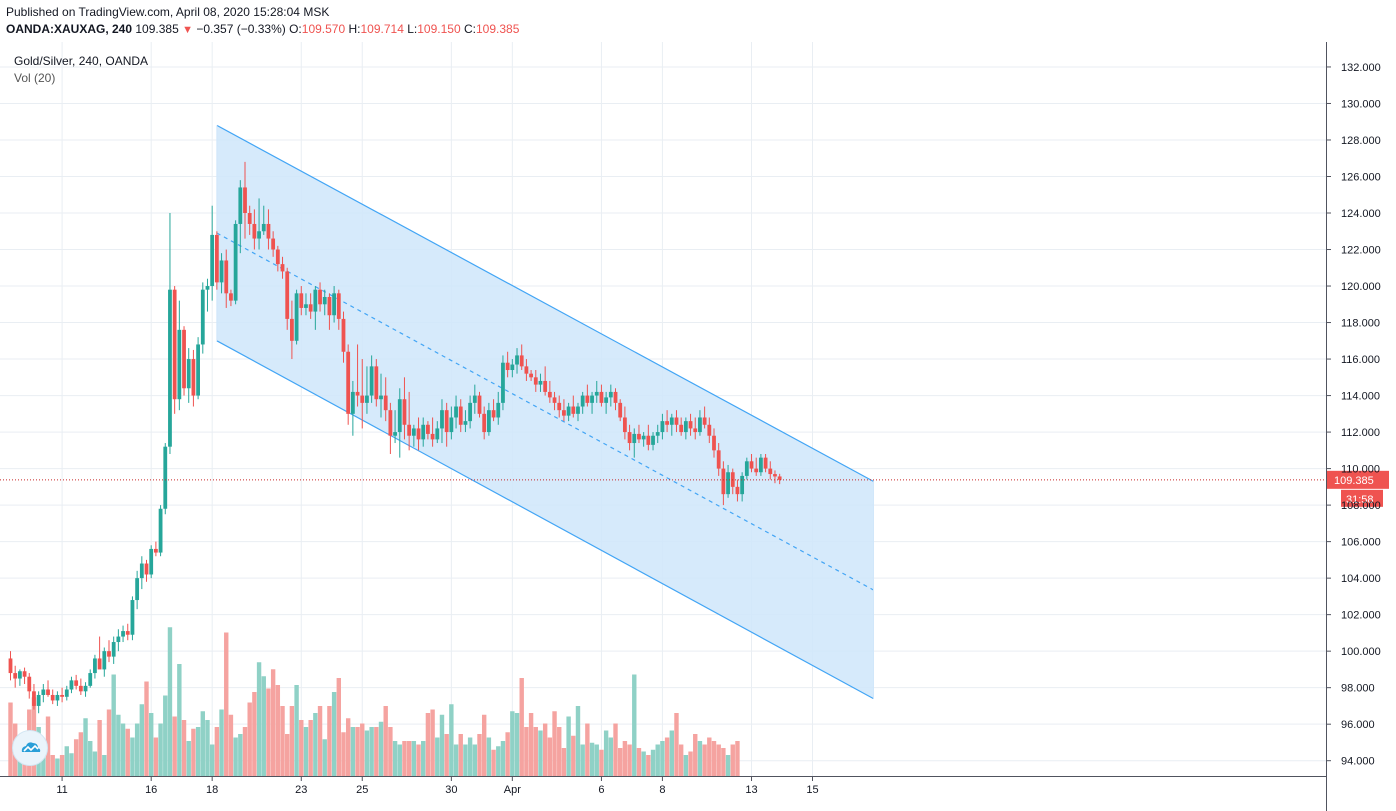 Image resolution: width=1396 pixels, height=811 pixels. Describe the element at coordinates (69, 29) in the screenshot. I see `symbol-label: OANDA:XAUXAG, 240` at that location.